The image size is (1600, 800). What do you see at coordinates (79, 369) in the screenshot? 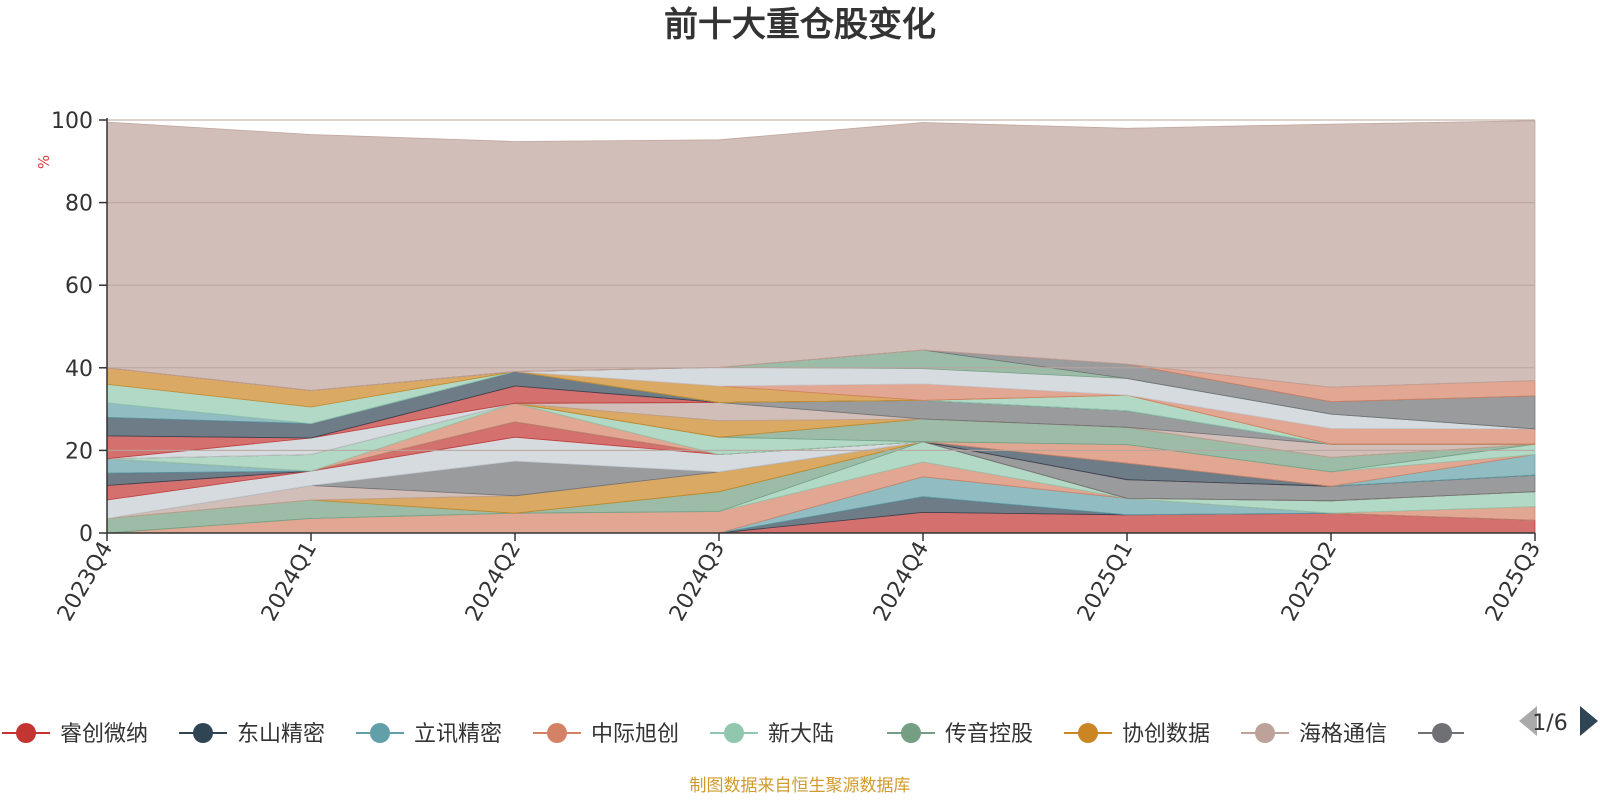
I see `y-tick-label-2: 40` at bounding box center [79, 369].